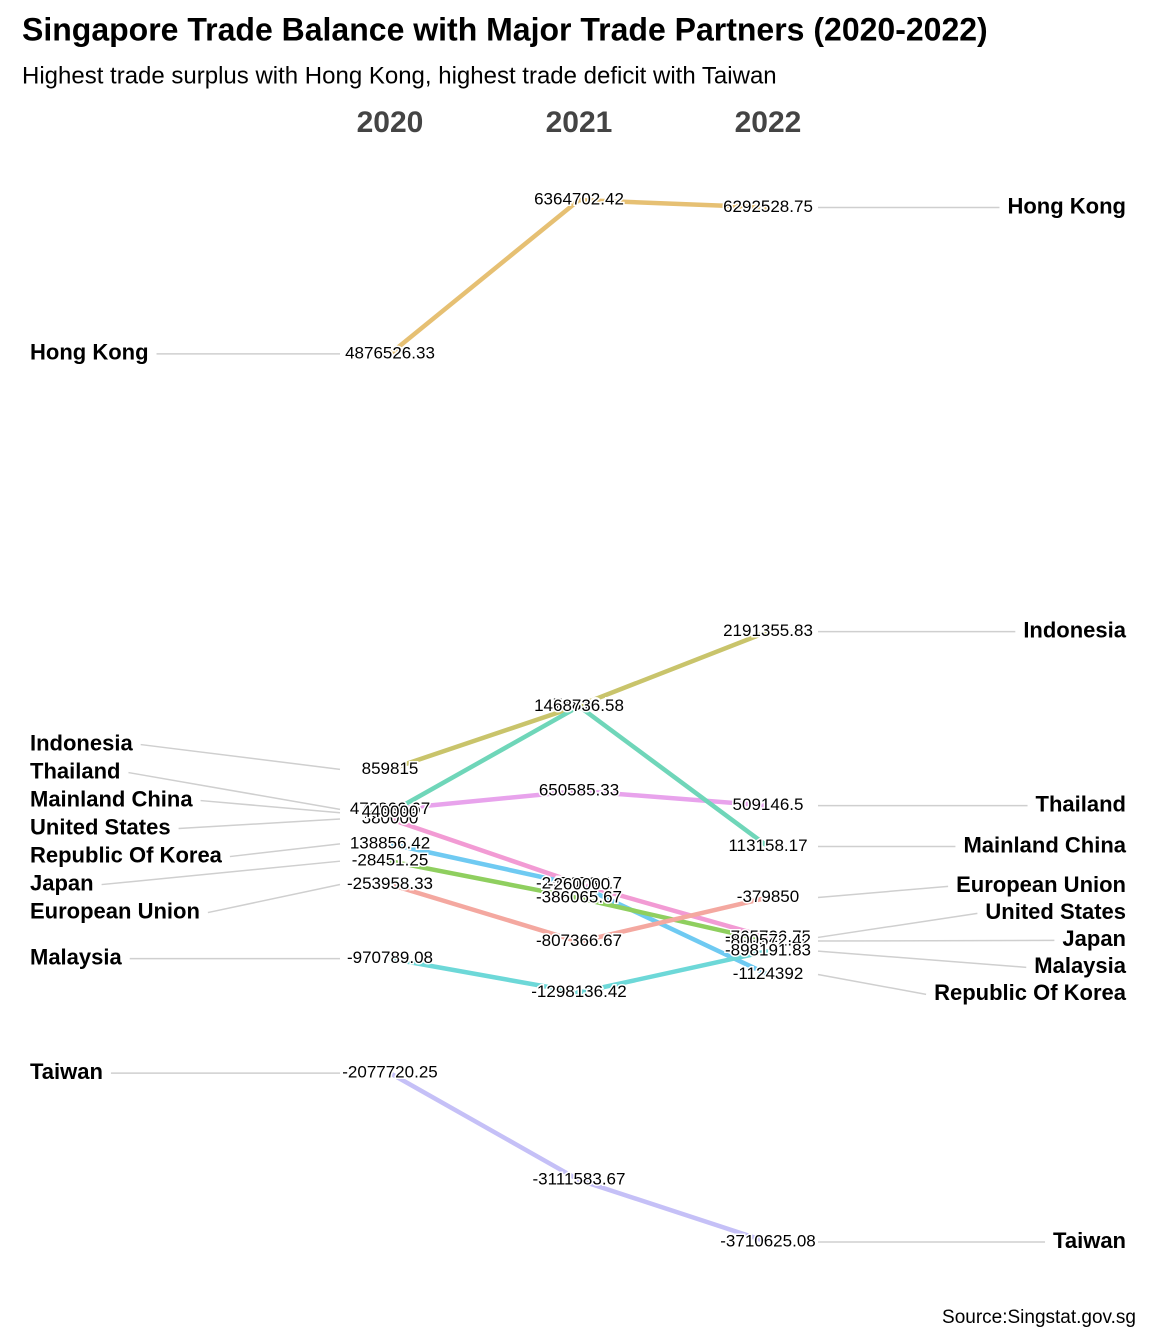 Image resolution: width=1152 pixels, height=1344 pixels. Describe the element at coordinates (390, 842) in the screenshot. I see `value-label: 138856.42` at that location.